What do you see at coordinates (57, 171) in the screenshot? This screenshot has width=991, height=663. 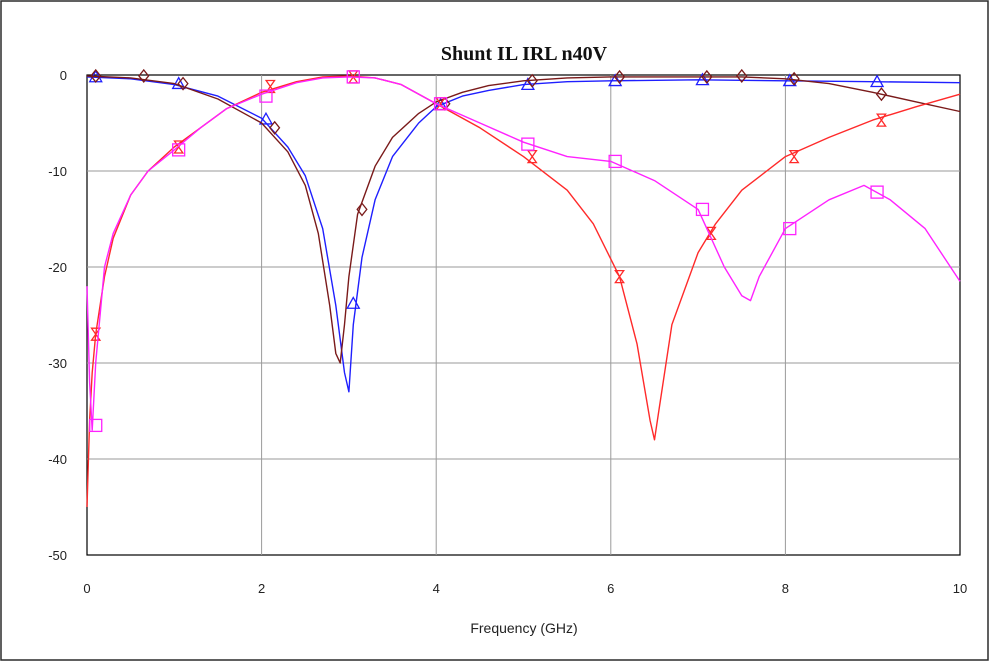 I see `y-tick-label: -10` at bounding box center [57, 171].